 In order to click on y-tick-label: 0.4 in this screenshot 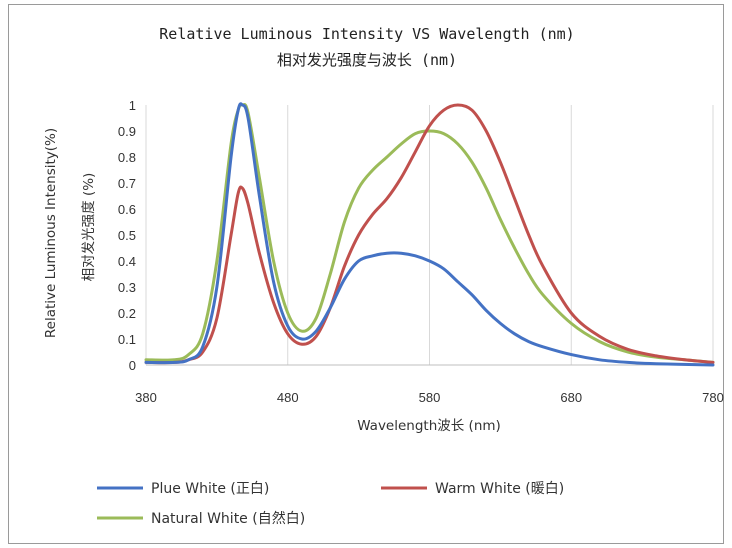, I will do `click(127, 261)`.